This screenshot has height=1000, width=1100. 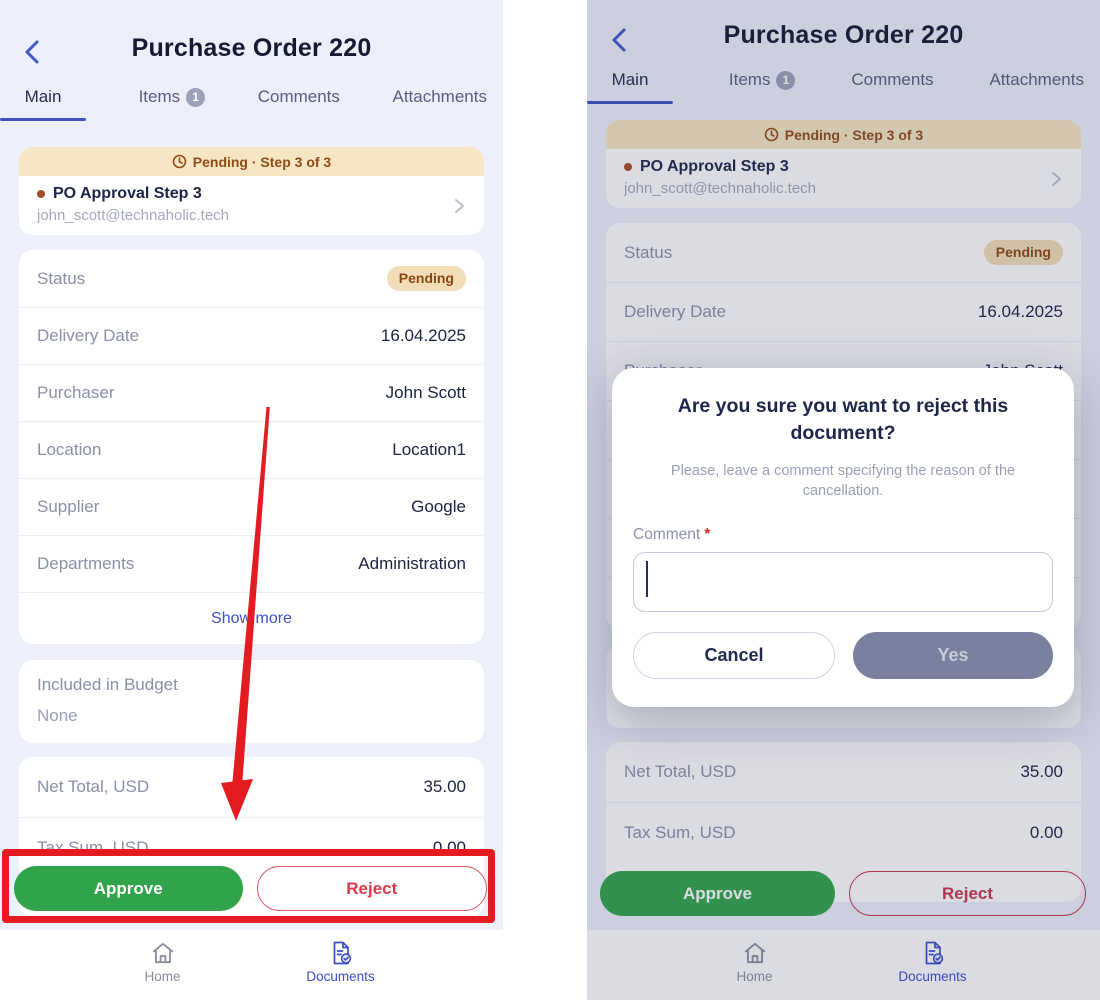 I want to click on comment-input, so click(x=843, y=582).